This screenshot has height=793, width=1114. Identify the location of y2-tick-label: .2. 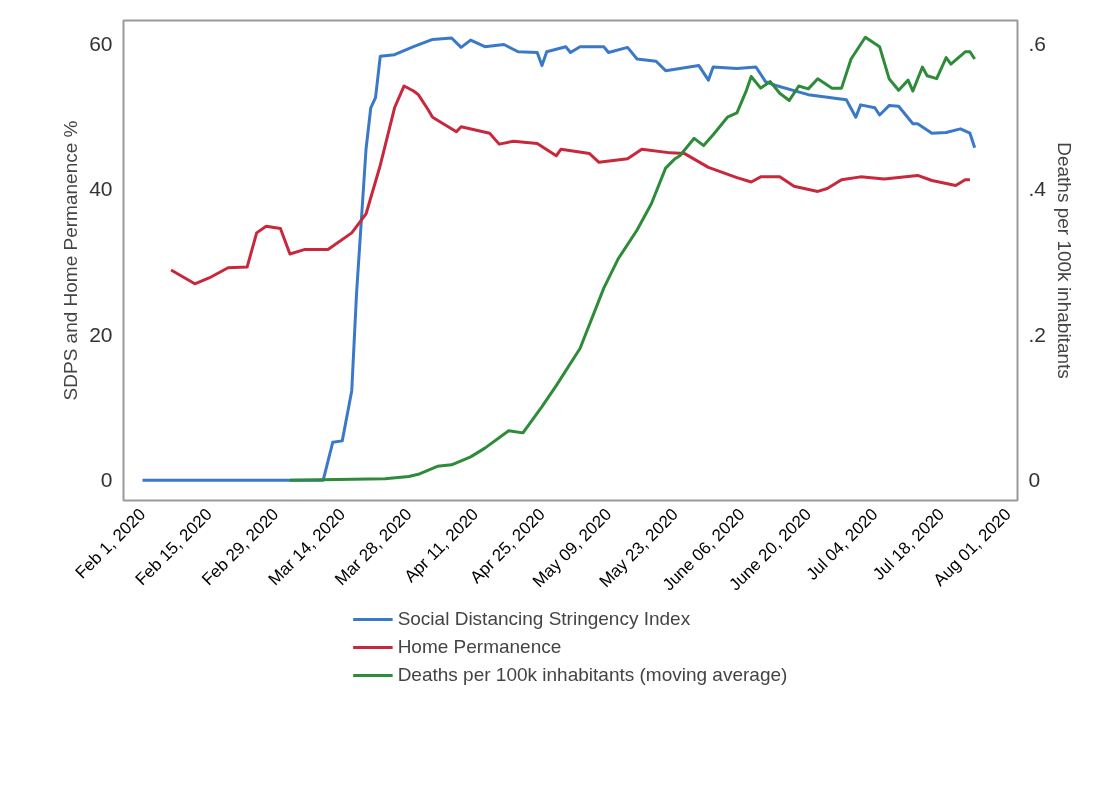
(1037, 334).